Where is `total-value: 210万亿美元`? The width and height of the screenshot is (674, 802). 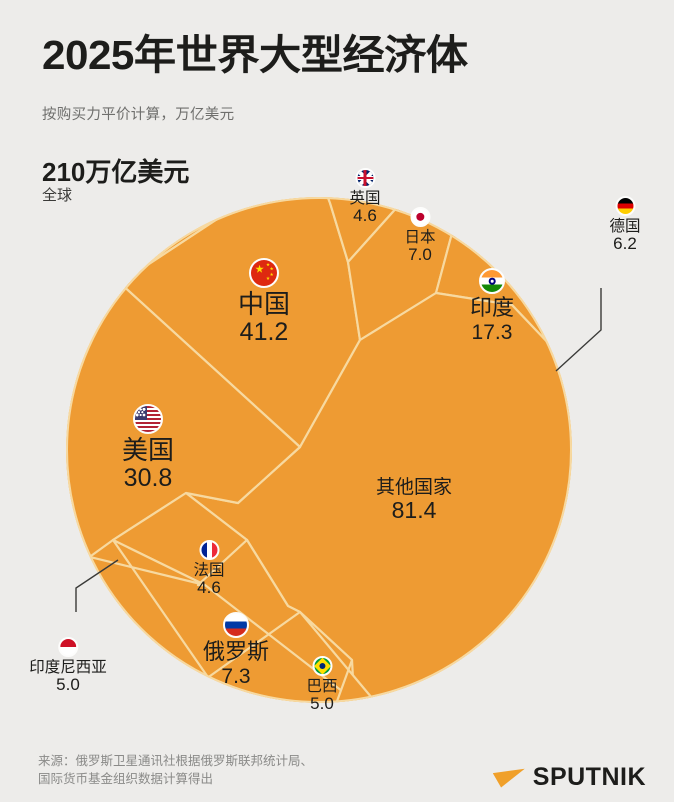 total-value: 210万亿美元 is located at coordinates (116, 172).